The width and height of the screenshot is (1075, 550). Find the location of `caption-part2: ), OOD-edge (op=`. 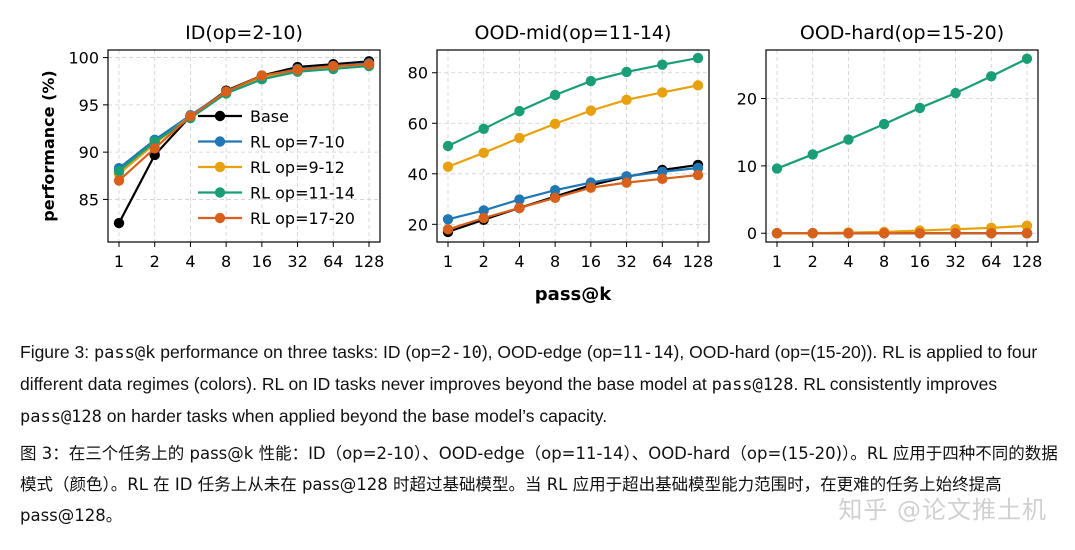

caption-part2: ), OOD-edge (op= is located at coordinates (552, 352).